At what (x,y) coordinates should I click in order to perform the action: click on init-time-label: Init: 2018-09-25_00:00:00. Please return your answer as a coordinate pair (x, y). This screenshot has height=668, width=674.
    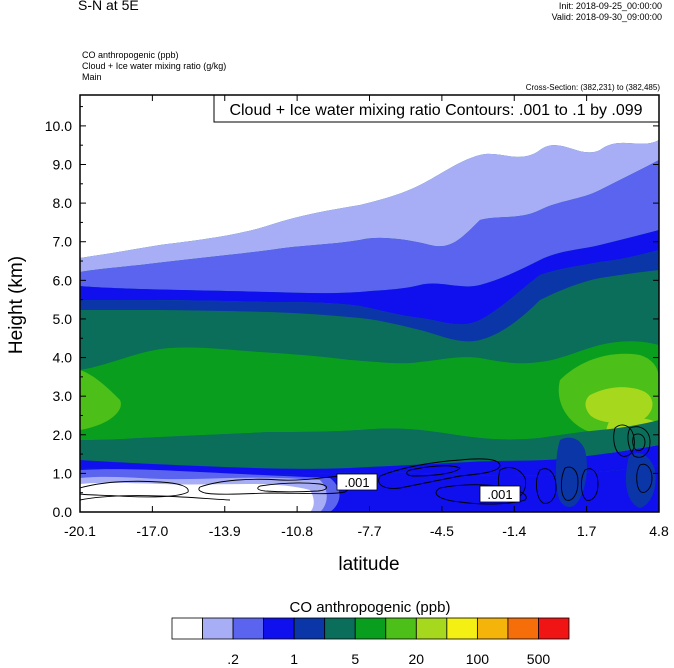
    Looking at the image, I should click on (610, 6).